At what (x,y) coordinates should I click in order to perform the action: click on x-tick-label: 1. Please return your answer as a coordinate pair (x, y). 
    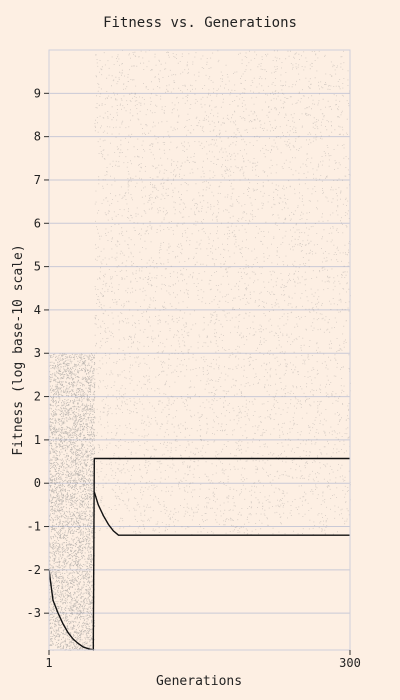
    Looking at the image, I should click on (48, 663).